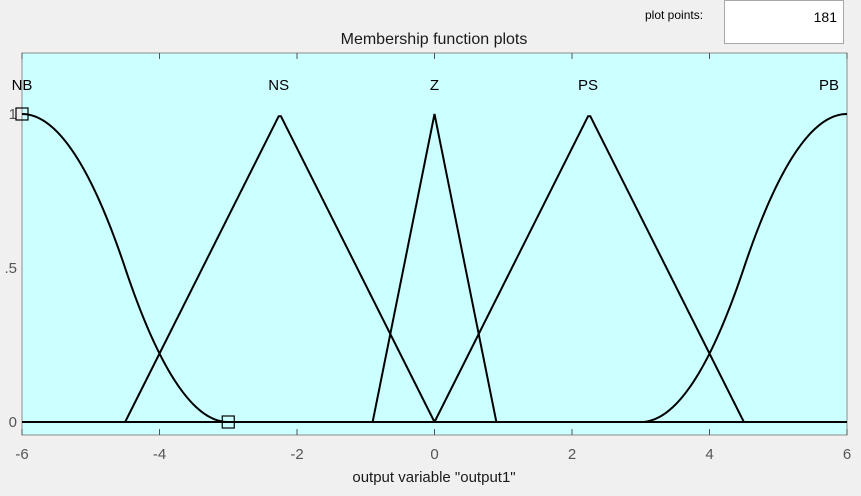 This screenshot has width=861, height=496. What do you see at coordinates (159, 454) in the screenshot?
I see `x-tick-label: -4` at bounding box center [159, 454].